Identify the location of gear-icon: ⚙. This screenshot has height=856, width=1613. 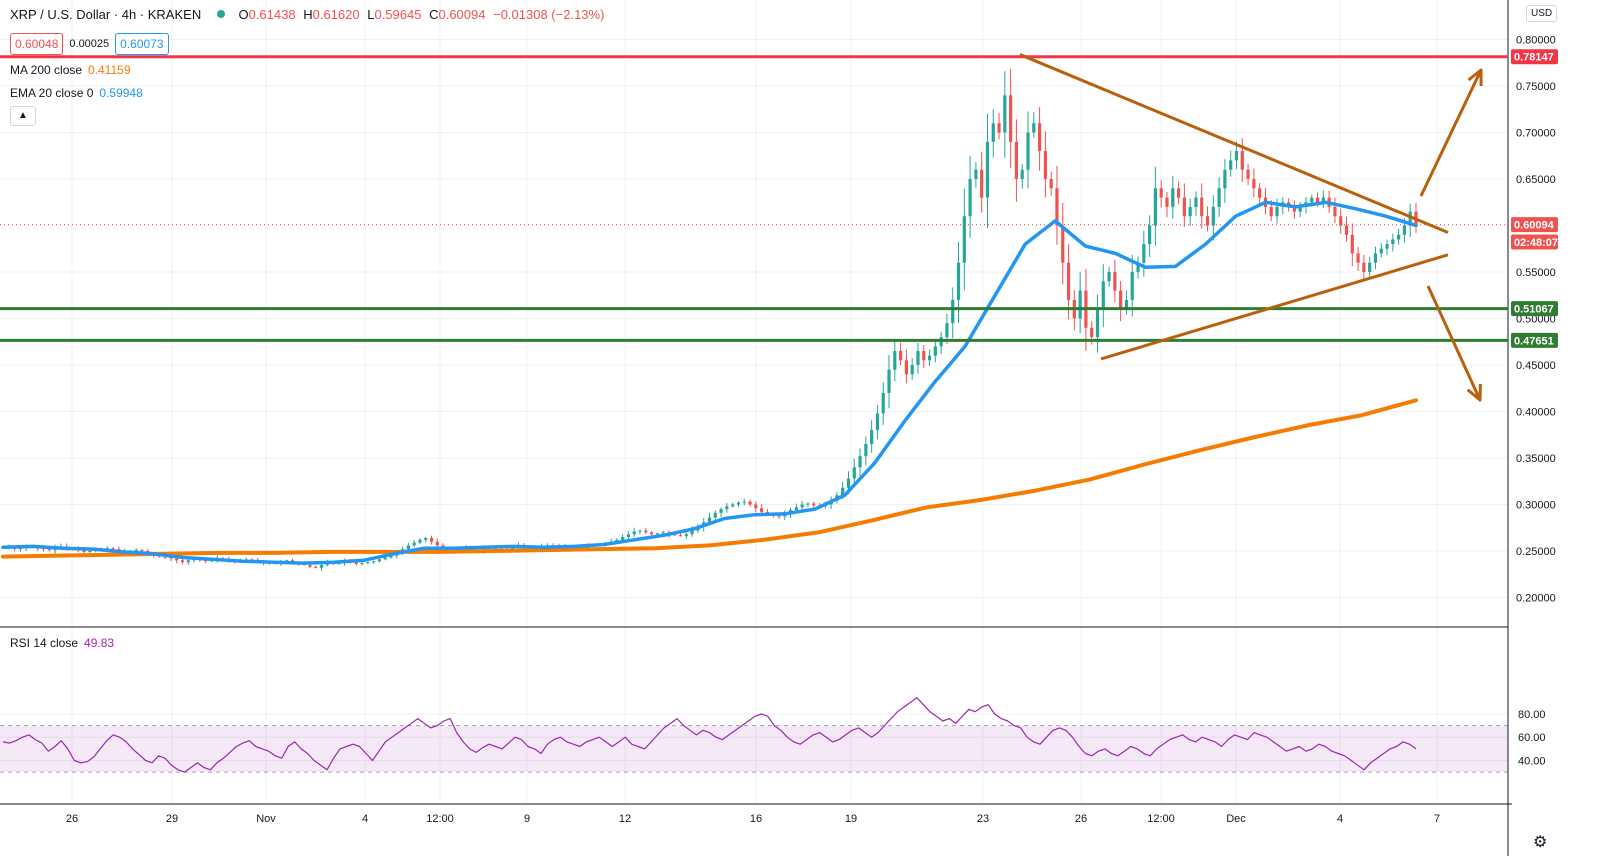
(1540, 842).